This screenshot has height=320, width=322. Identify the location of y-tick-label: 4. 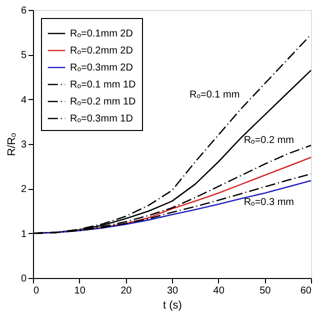
(23, 100).